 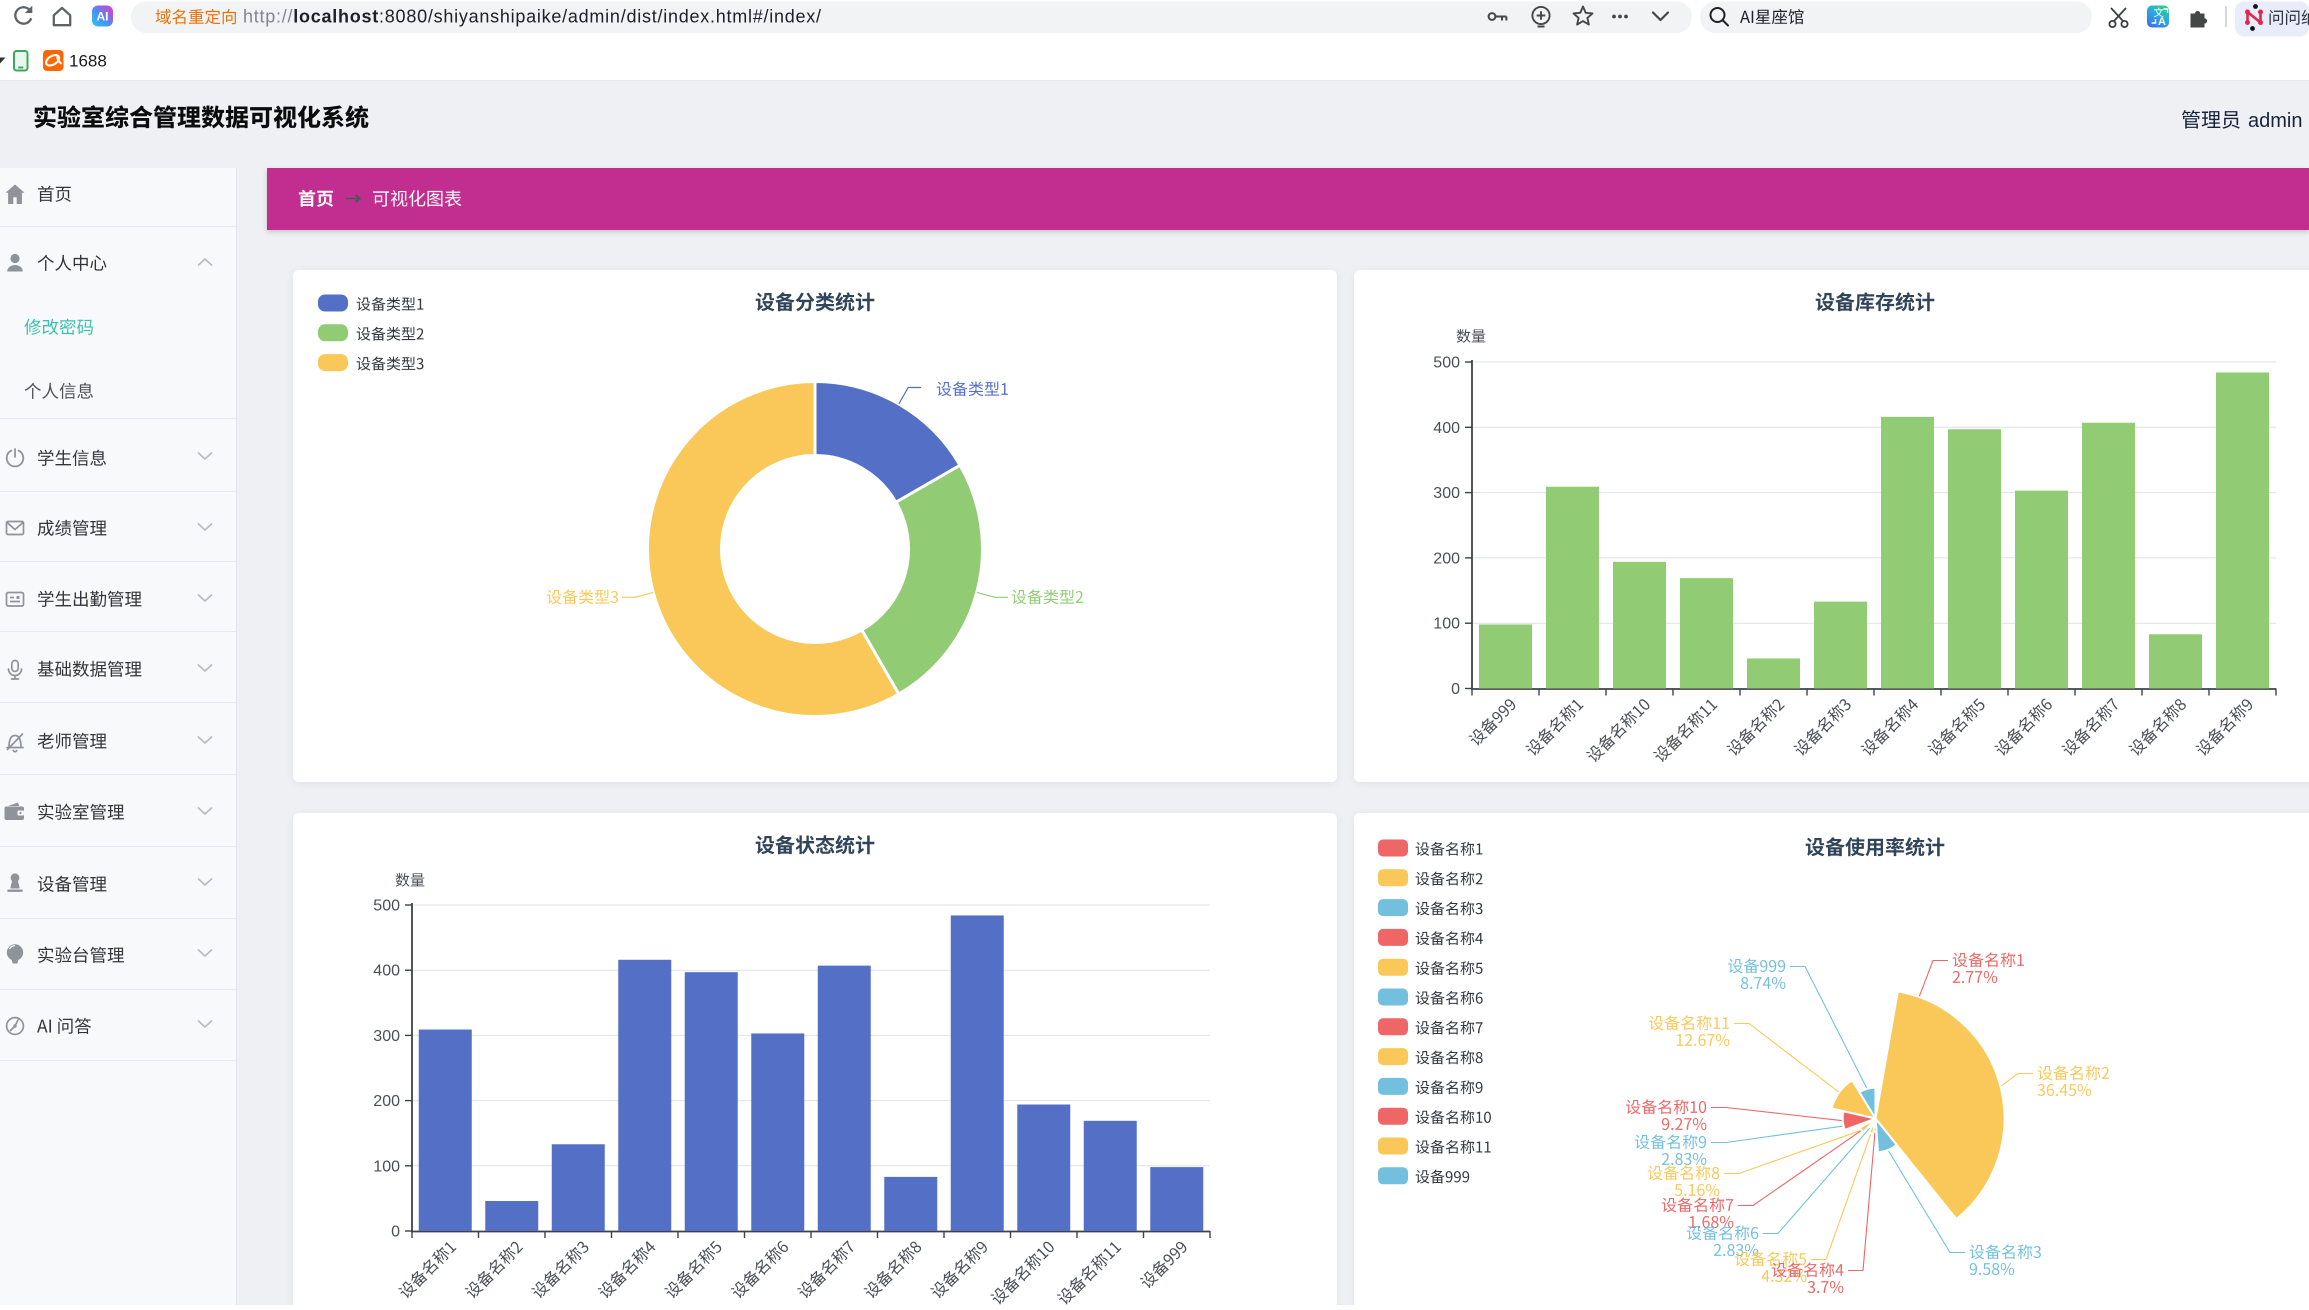 I want to click on svg-text: A, so click(x=2162, y=22).